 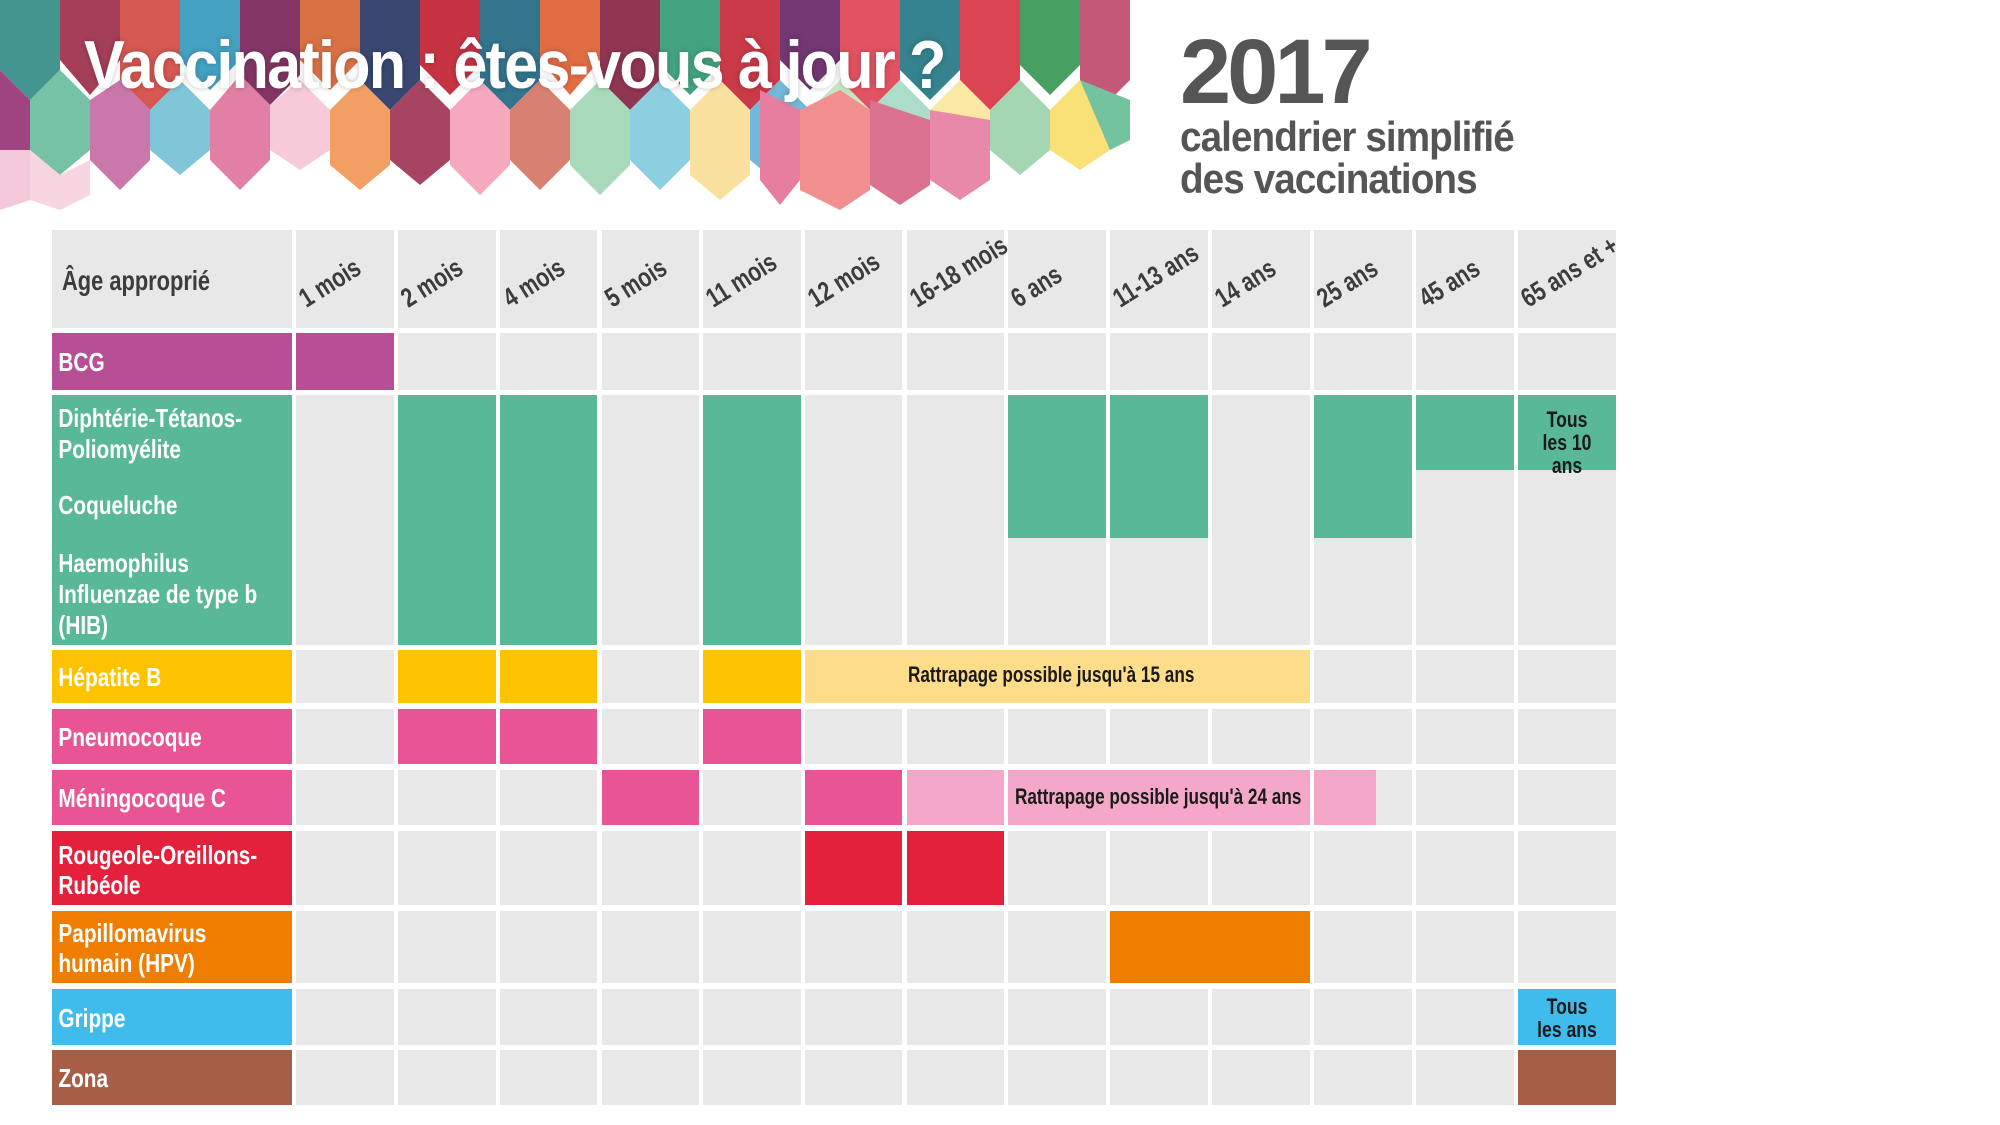 What do you see at coordinates (142, 798) in the screenshot?
I see `vaccine-label-meningocoque: Méningocoque C` at bounding box center [142, 798].